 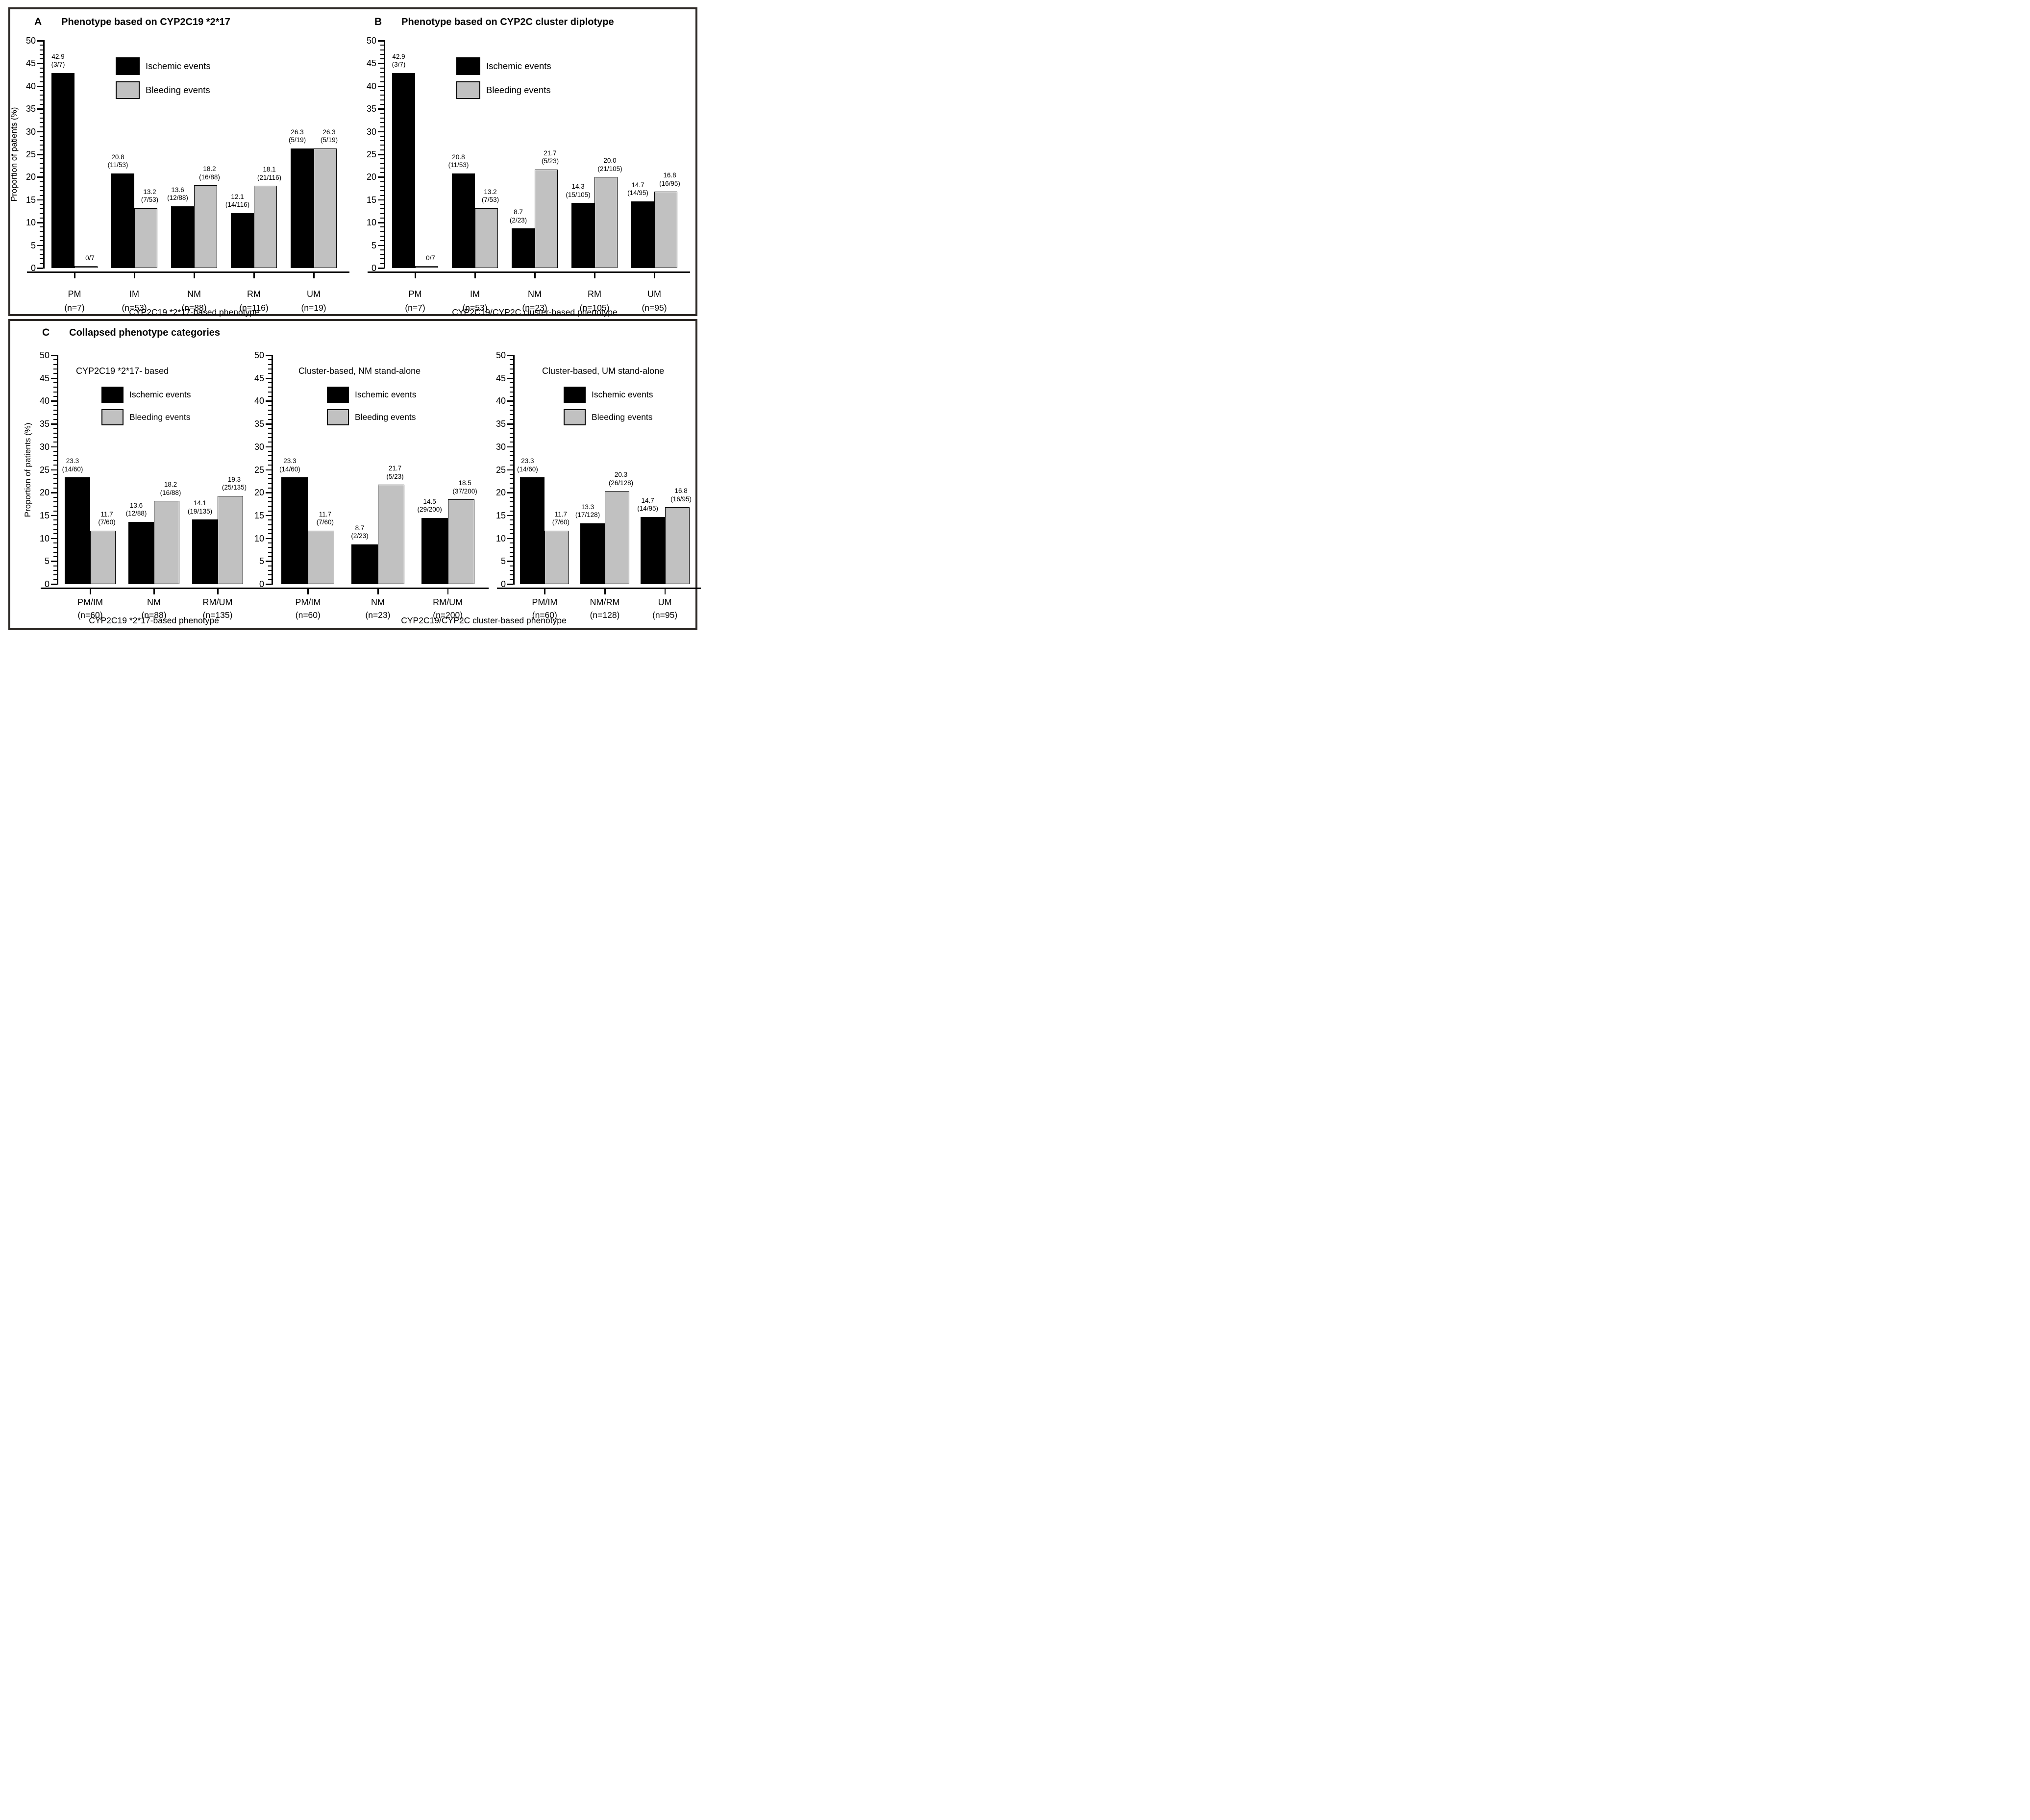 What do you see at coordinates (535, 312) in the screenshot?
I see `x-axis-title: CYP2C19/CYP2C cluster-based phenotype` at bounding box center [535, 312].